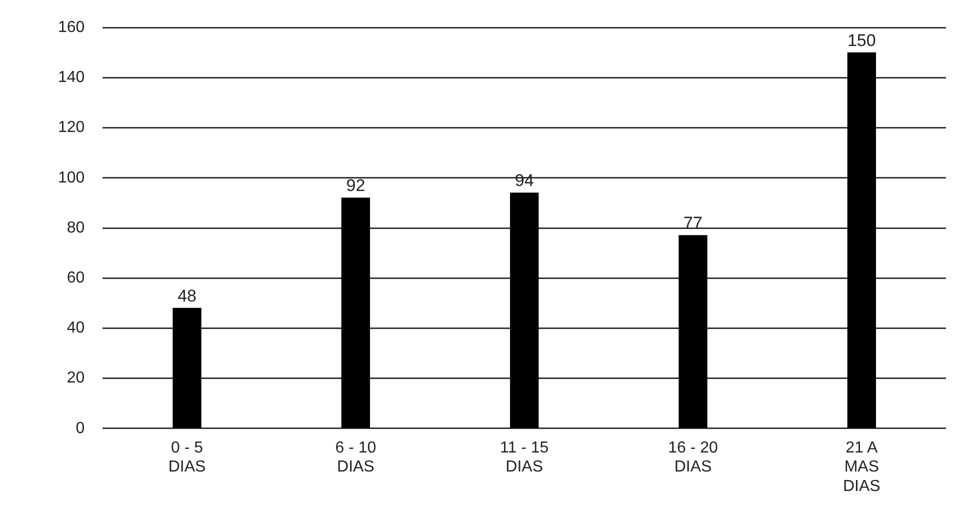 This screenshot has height=516, width=966. Describe the element at coordinates (75, 278) in the screenshot. I see `y-tick-label: 60` at that location.